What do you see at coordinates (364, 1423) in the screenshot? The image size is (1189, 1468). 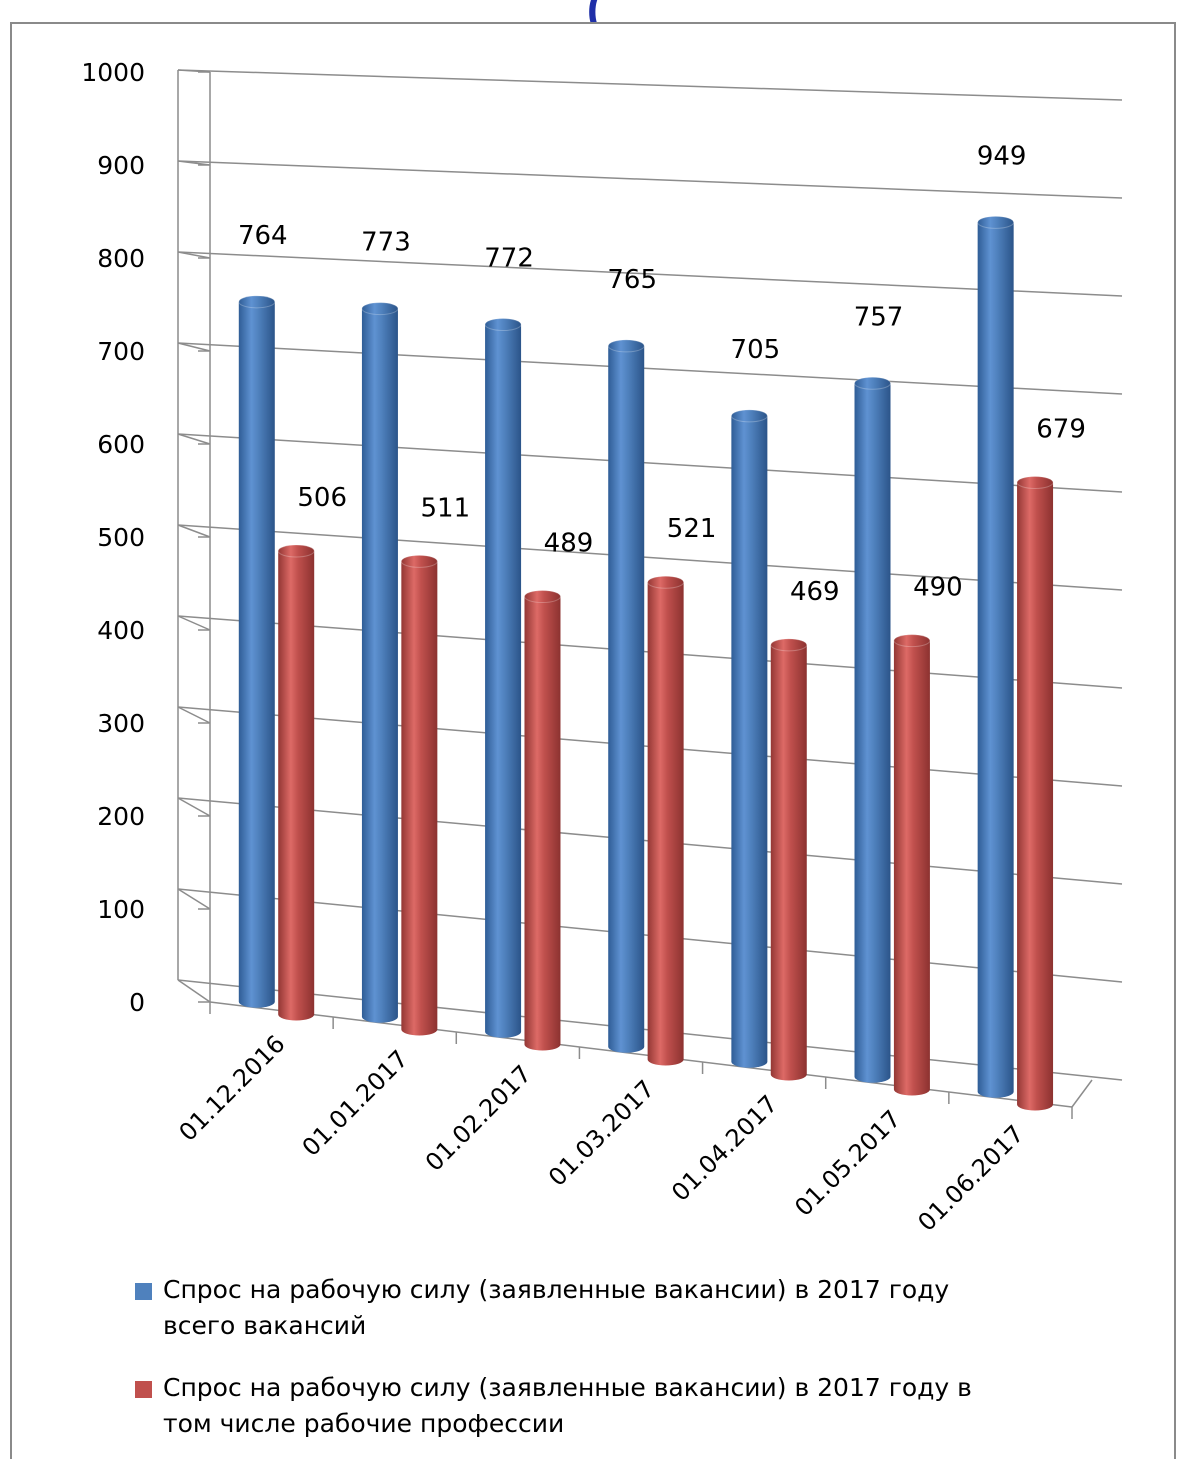 I see `legend-label-line: том числе рабочие профессии` at bounding box center [364, 1423].